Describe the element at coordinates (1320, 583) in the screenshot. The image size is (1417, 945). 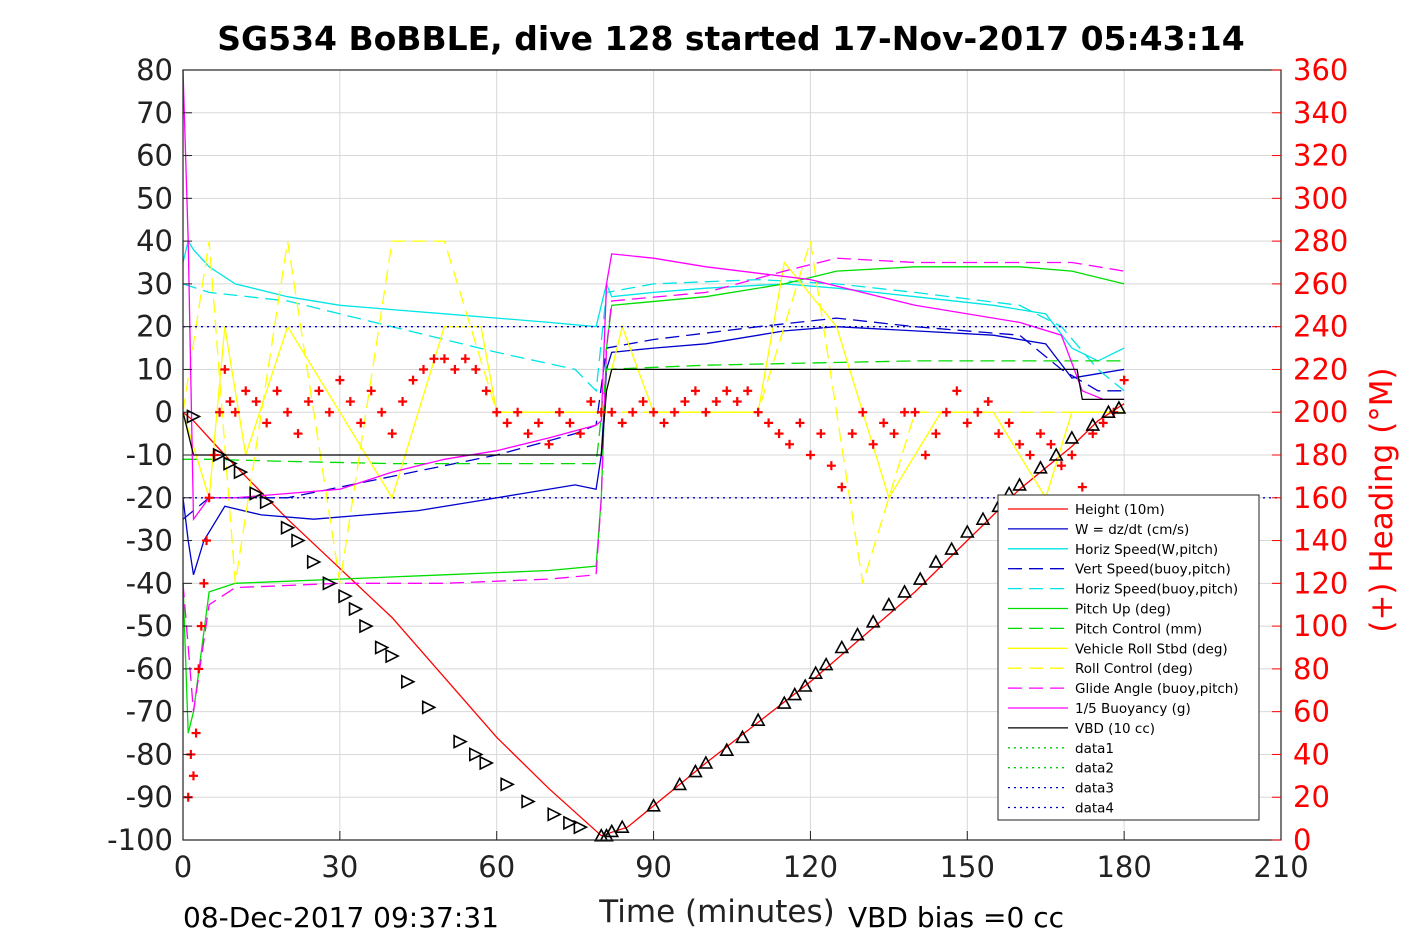
I see `right-tick-label: 120` at that location.